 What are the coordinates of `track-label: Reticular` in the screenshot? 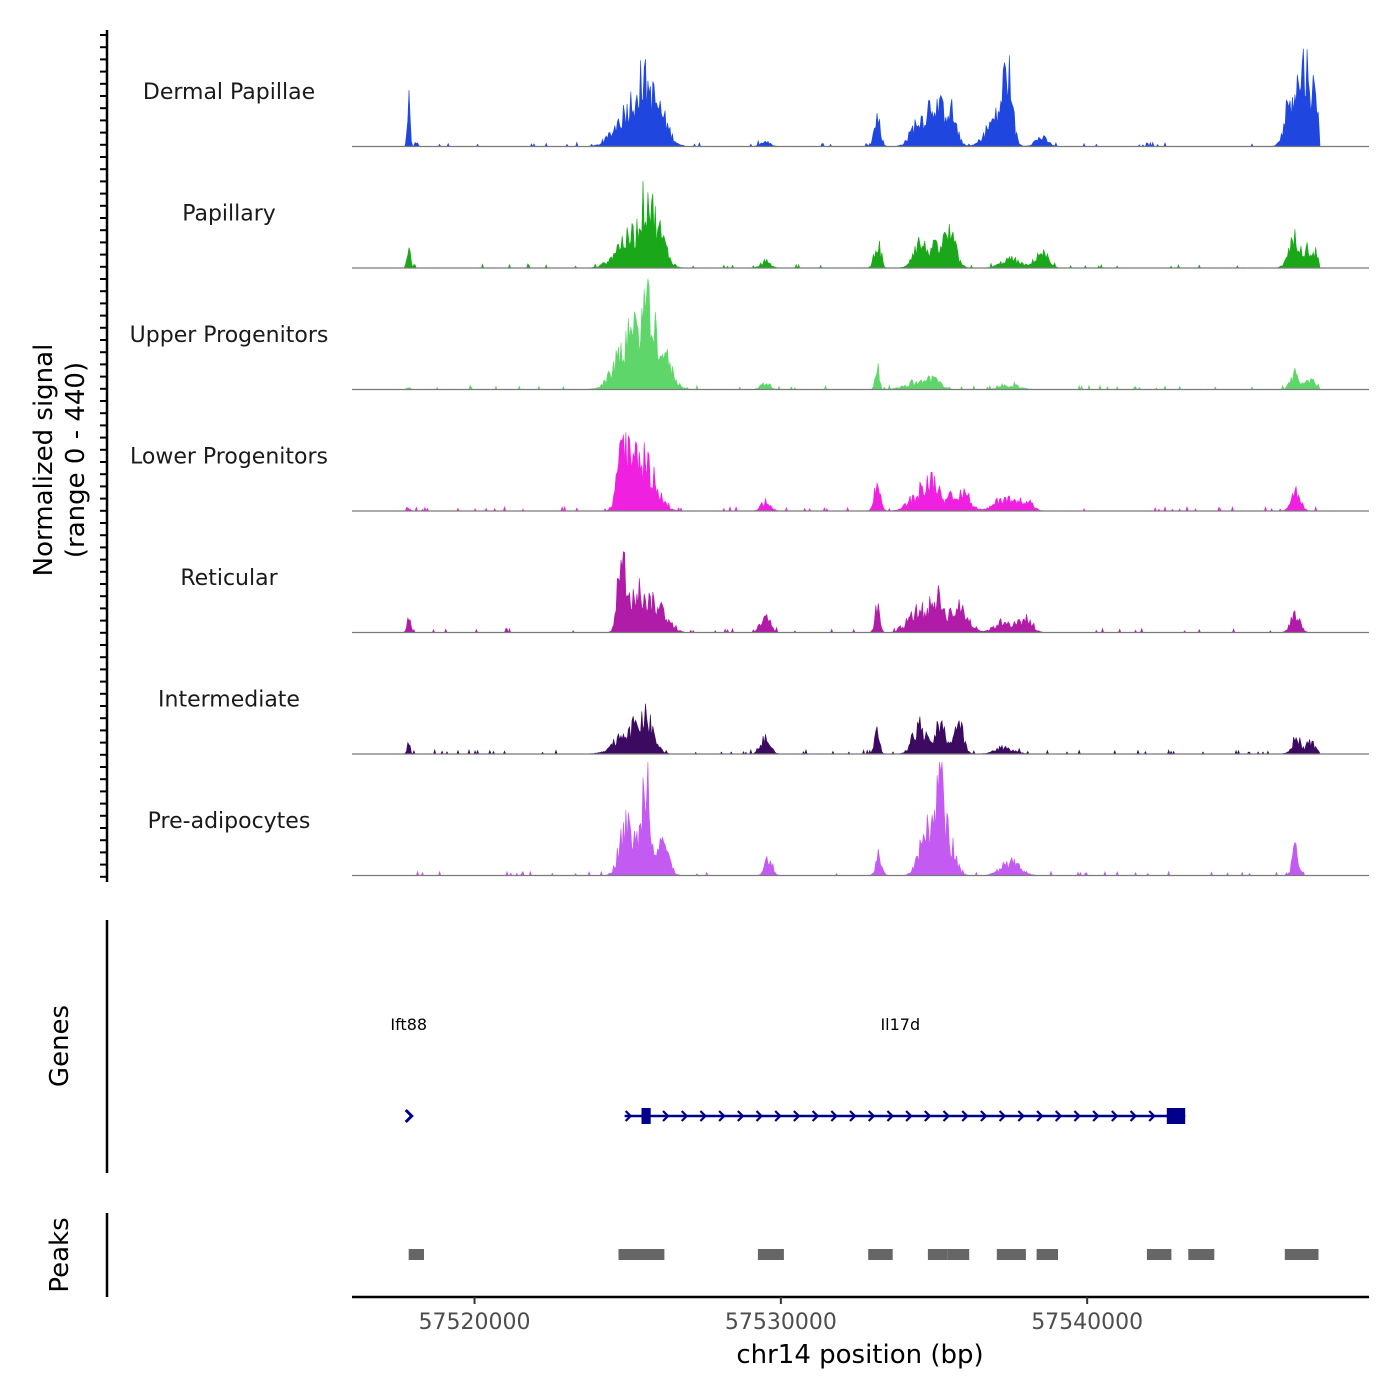 It's located at (229, 578).